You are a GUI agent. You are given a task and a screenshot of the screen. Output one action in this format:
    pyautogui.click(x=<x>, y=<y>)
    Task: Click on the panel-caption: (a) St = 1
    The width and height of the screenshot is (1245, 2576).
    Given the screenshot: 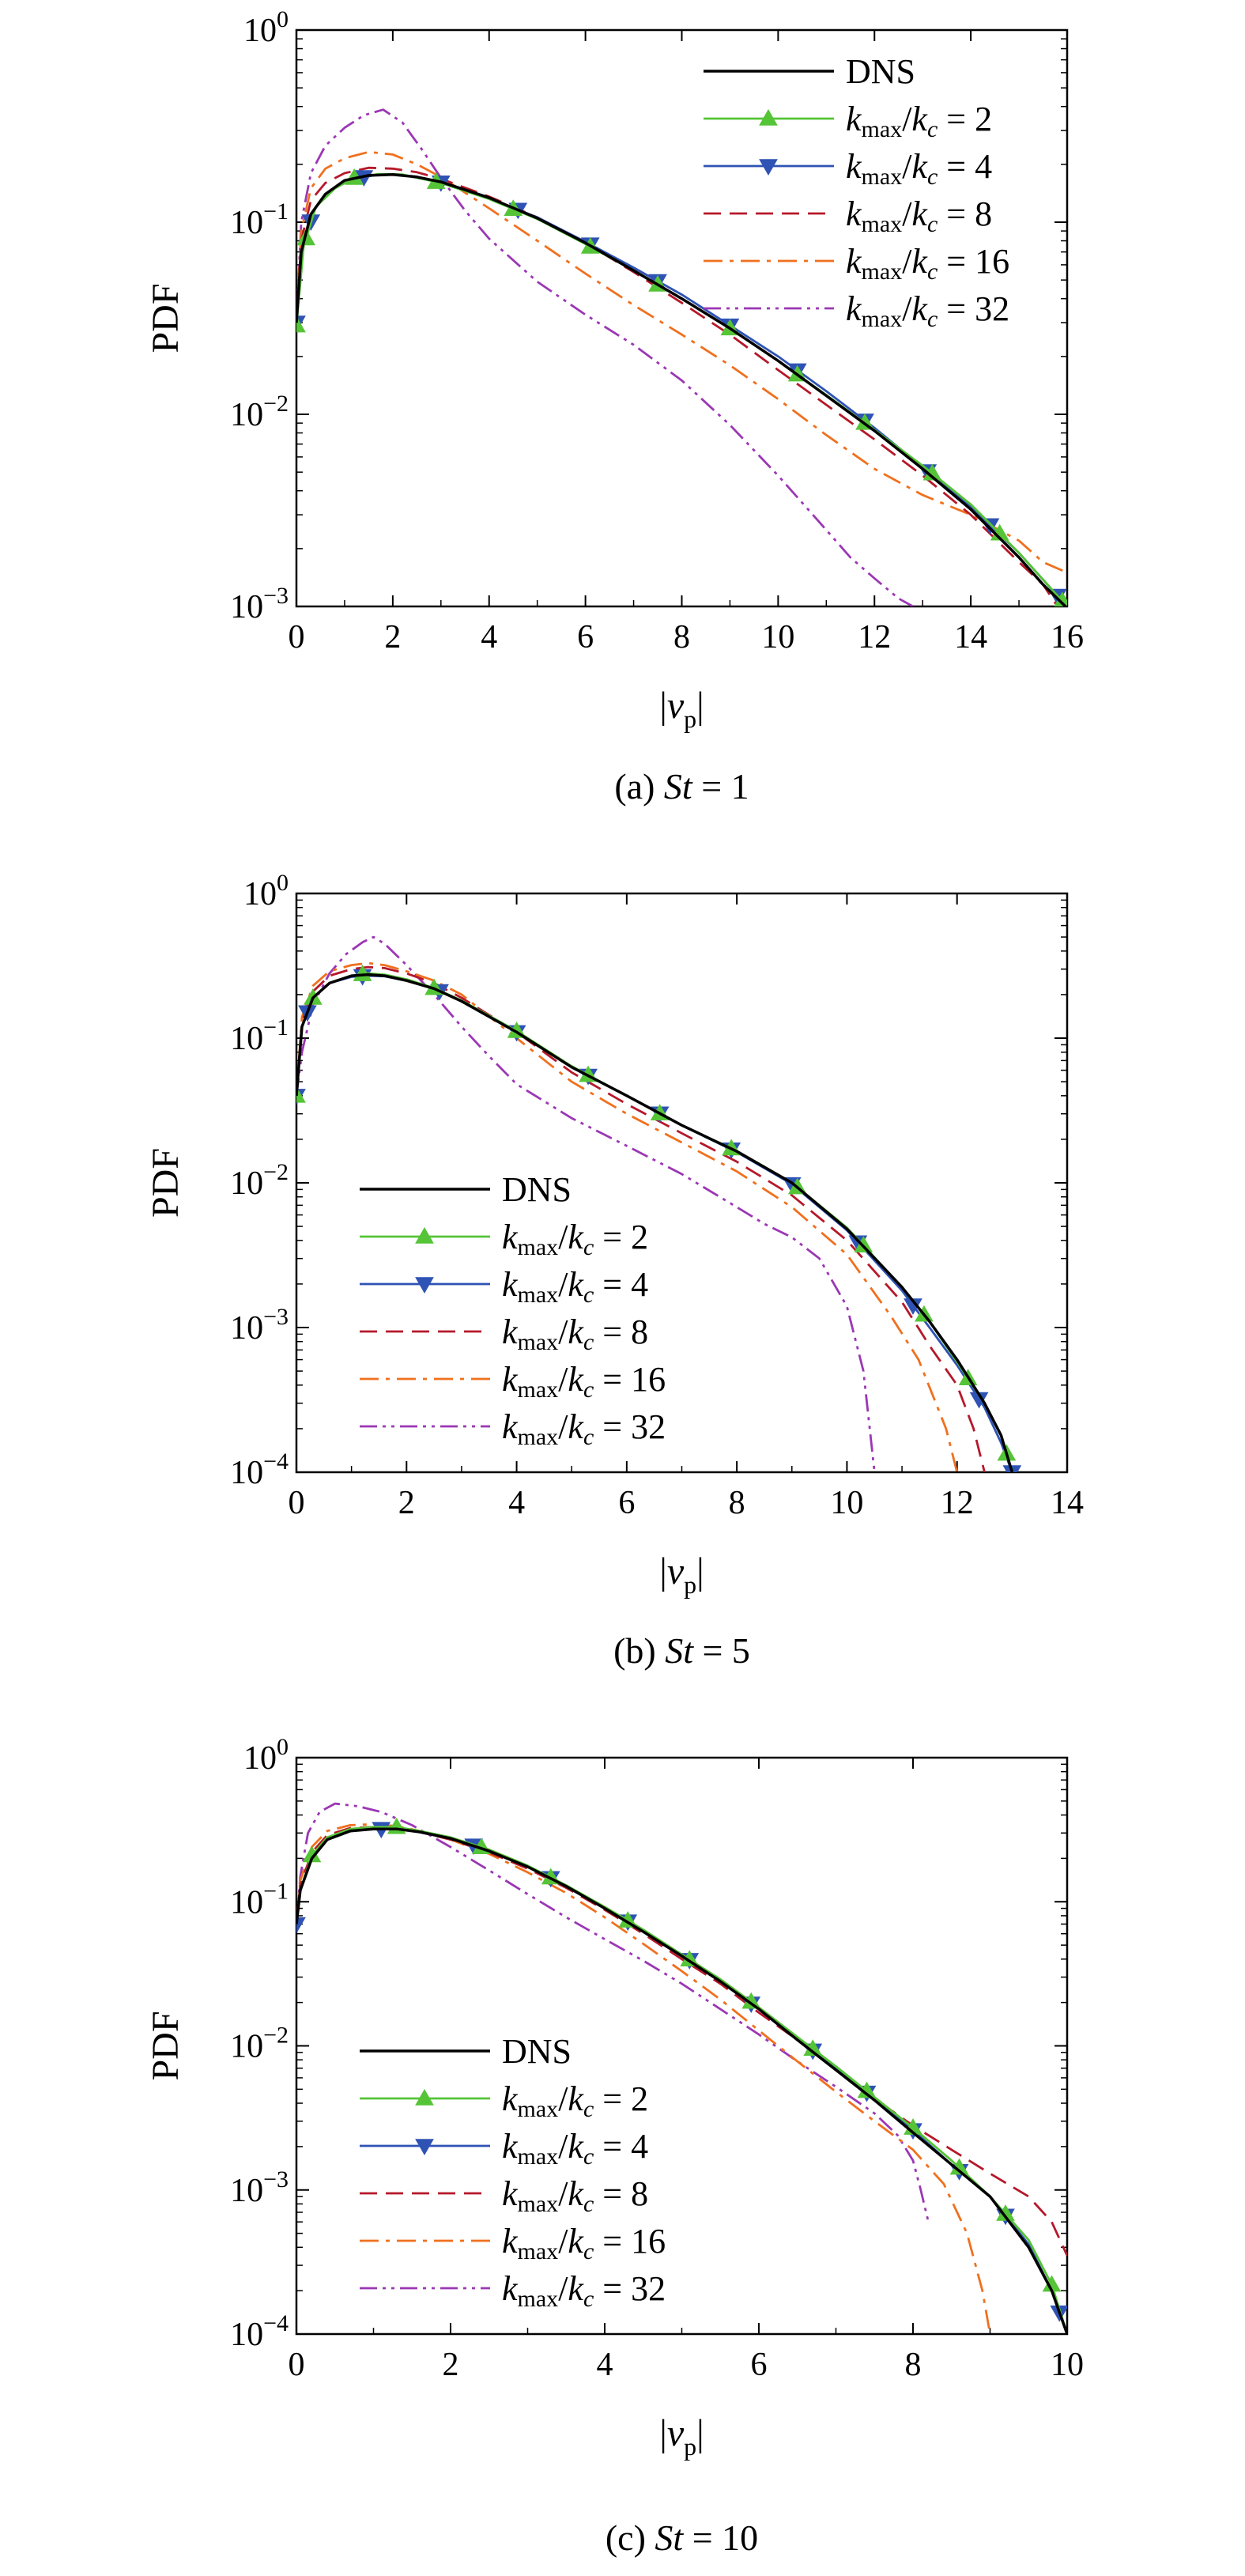 What is the action you would take?
    pyautogui.click(x=681, y=786)
    